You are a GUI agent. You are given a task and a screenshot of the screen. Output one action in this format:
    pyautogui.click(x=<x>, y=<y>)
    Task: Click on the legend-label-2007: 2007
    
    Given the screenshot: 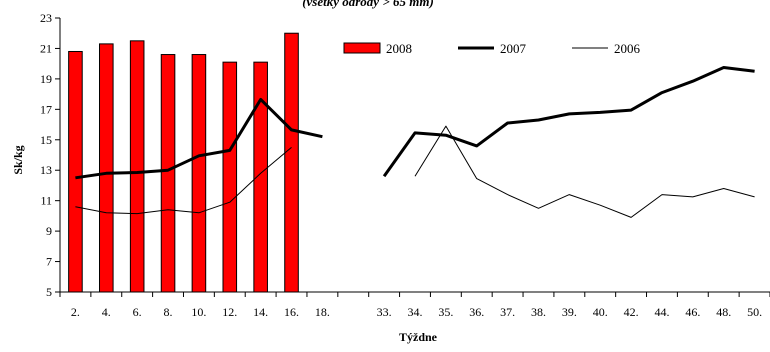 What is the action you would take?
    pyautogui.click(x=513, y=48)
    